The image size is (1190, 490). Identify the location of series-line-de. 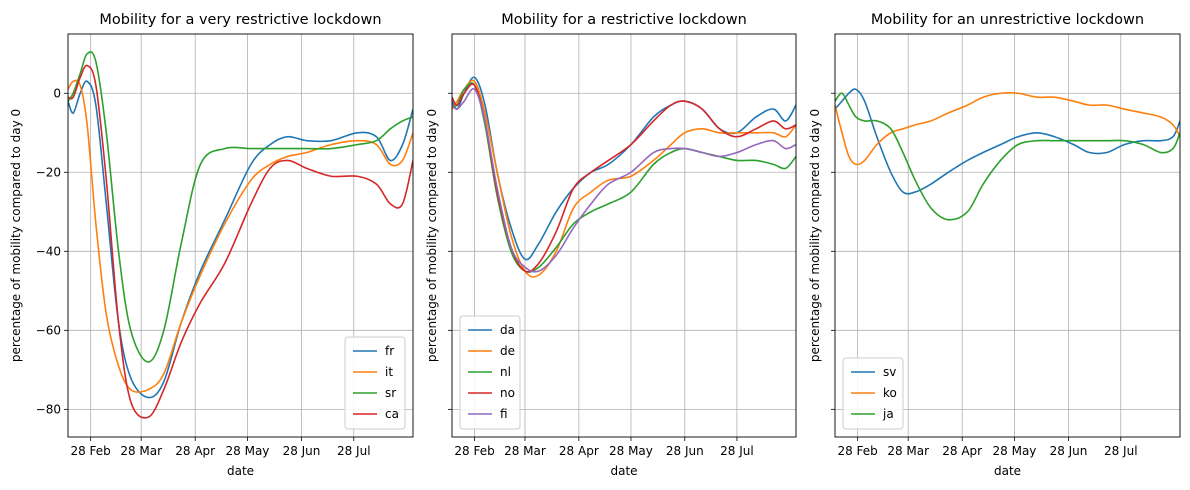
(624, 178).